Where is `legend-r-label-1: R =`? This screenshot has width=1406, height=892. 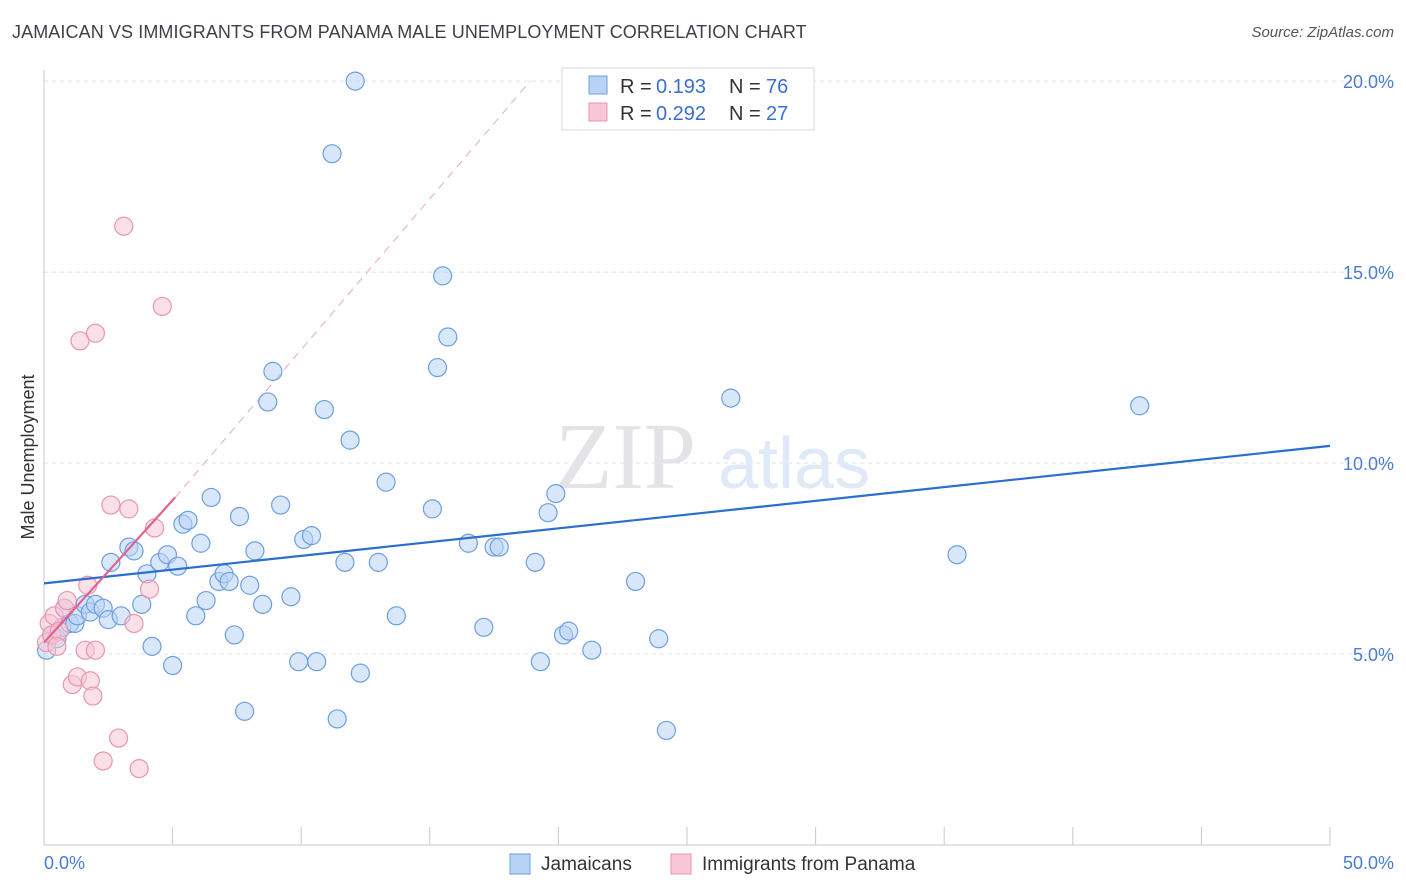 legend-r-label-1: R = is located at coordinates (636, 87).